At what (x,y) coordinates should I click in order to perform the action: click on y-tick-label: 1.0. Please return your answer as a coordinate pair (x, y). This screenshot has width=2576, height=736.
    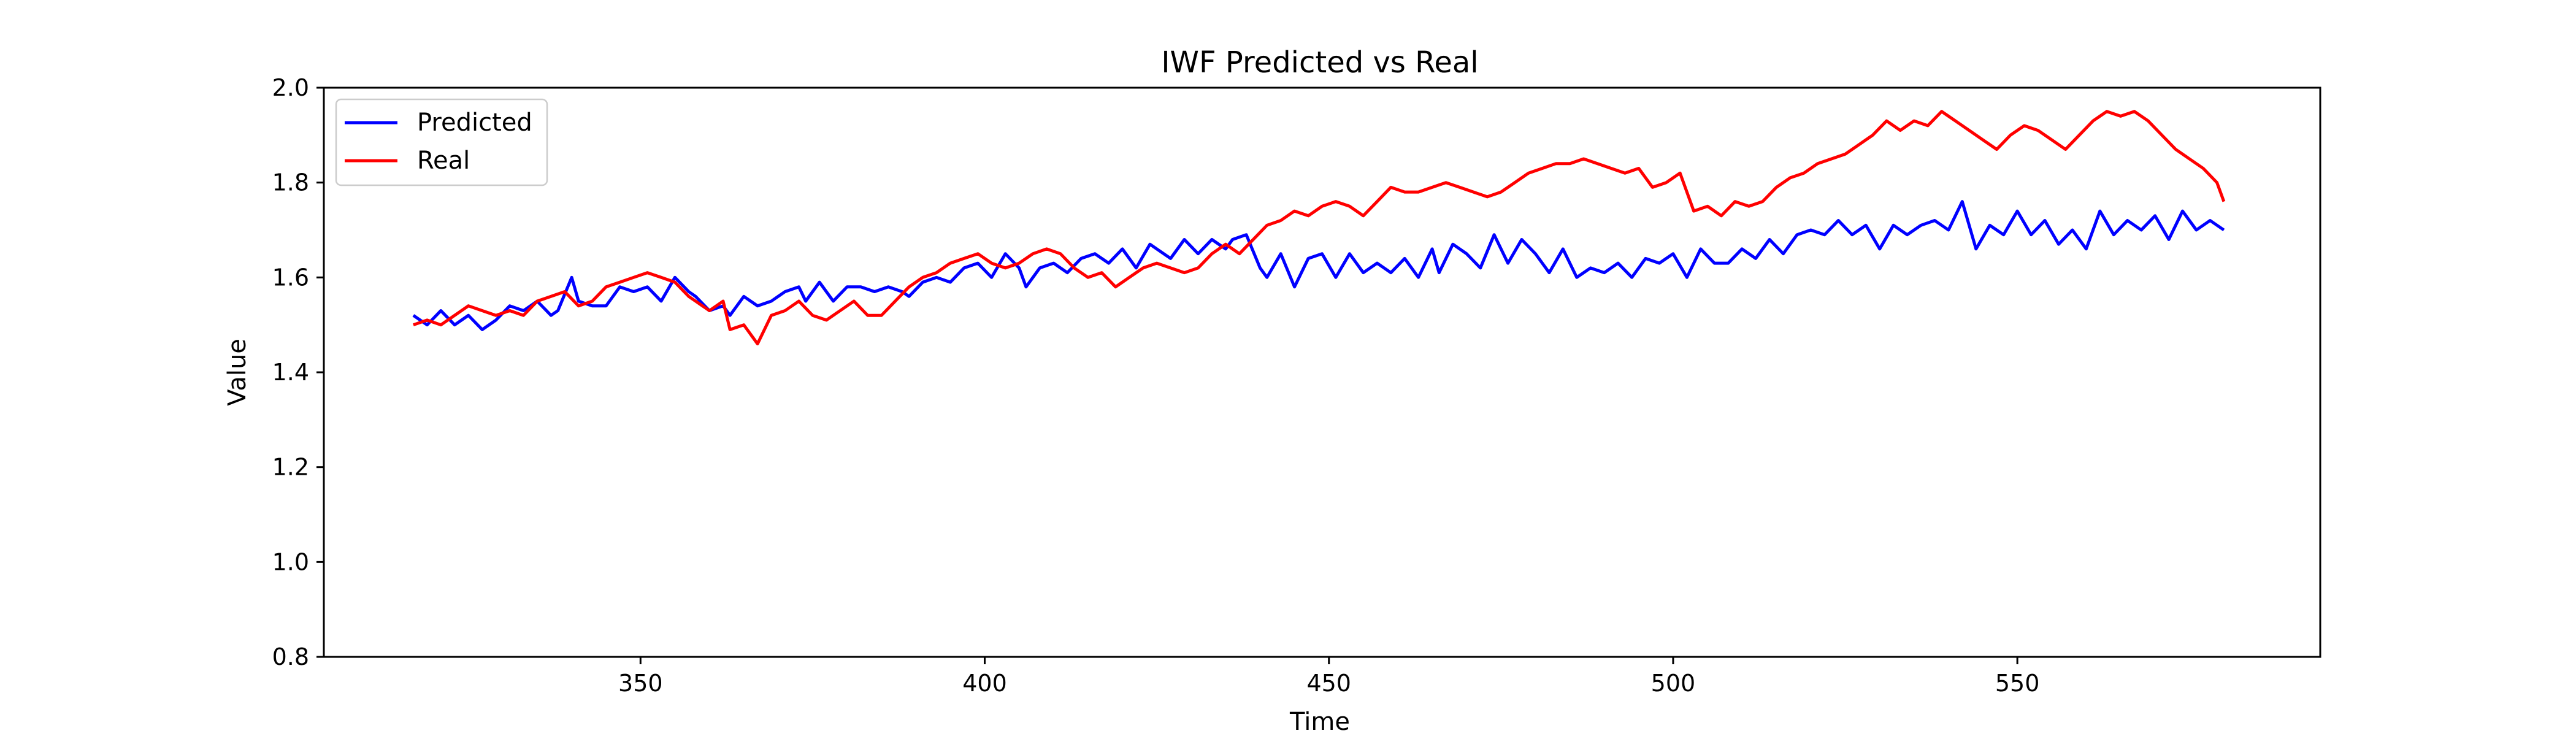
    Looking at the image, I should click on (290, 561).